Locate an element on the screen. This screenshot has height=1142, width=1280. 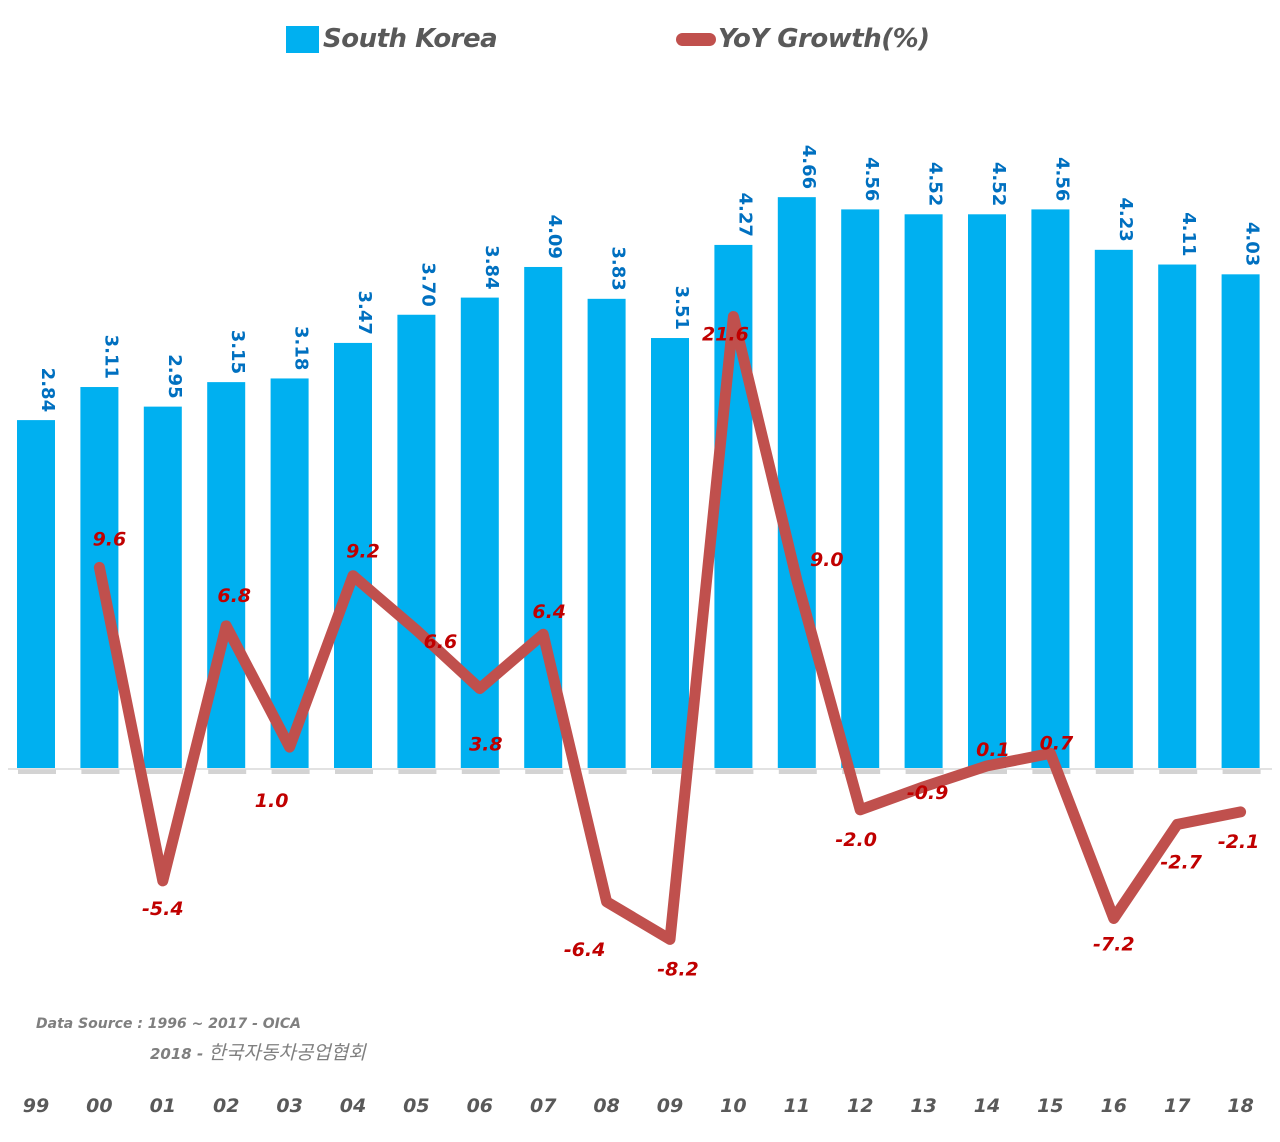
bar-label-03: 3.18 is located at coordinates (301, 348).